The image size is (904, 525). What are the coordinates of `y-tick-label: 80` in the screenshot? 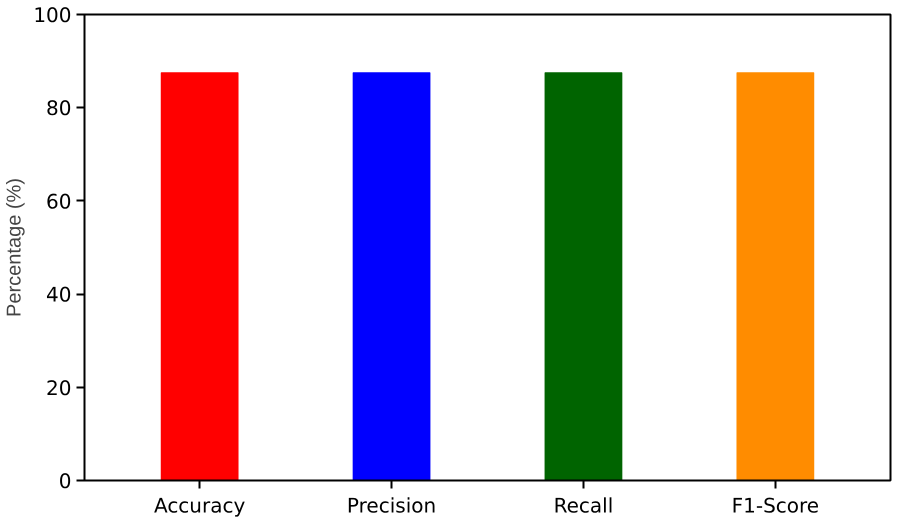 It's located at (59, 108).